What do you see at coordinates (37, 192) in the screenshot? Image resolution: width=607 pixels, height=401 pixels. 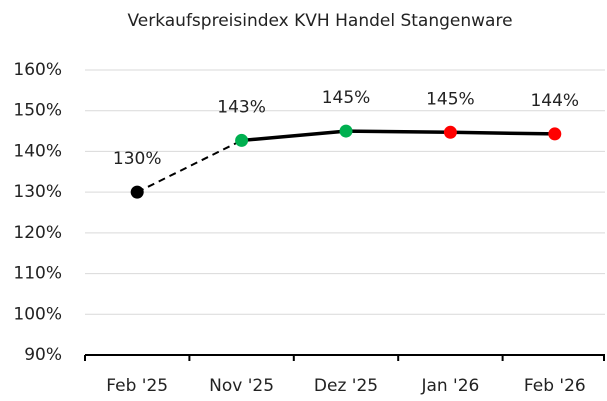 I see `y-tick-label: 130%` at bounding box center [37, 192].